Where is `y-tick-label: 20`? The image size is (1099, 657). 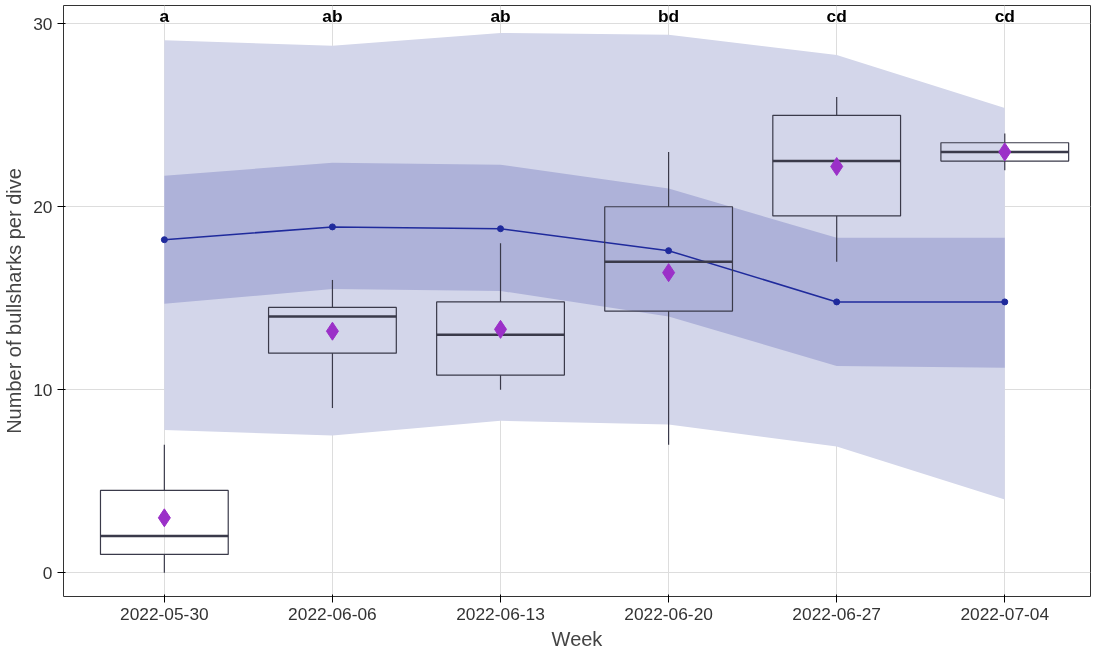
y-tick-label: 20 is located at coordinates (43, 206).